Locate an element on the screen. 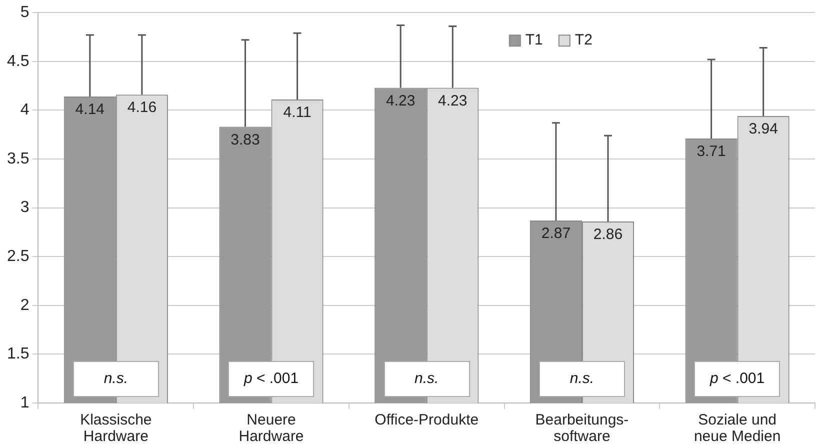 The width and height of the screenshot is (821, 448). y-tick-label: 5 is located at coordinates (25, 13).